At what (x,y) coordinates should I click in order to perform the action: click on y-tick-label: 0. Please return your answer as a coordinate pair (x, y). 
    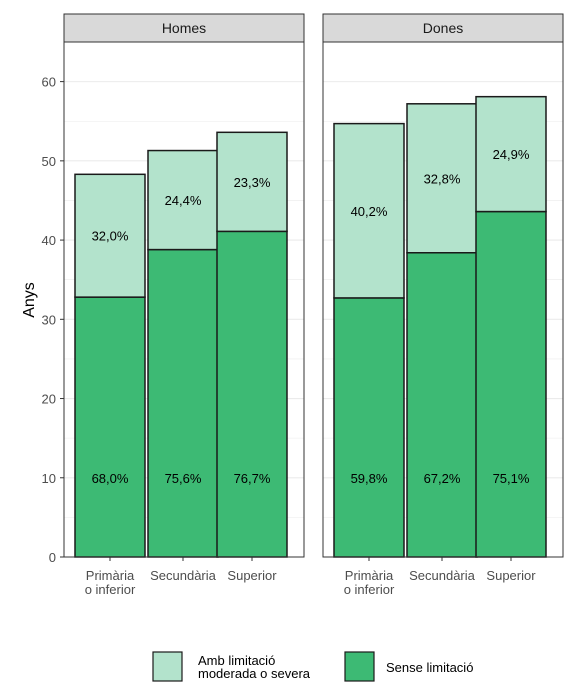
    Looking at the image, I should click on (52, 557).